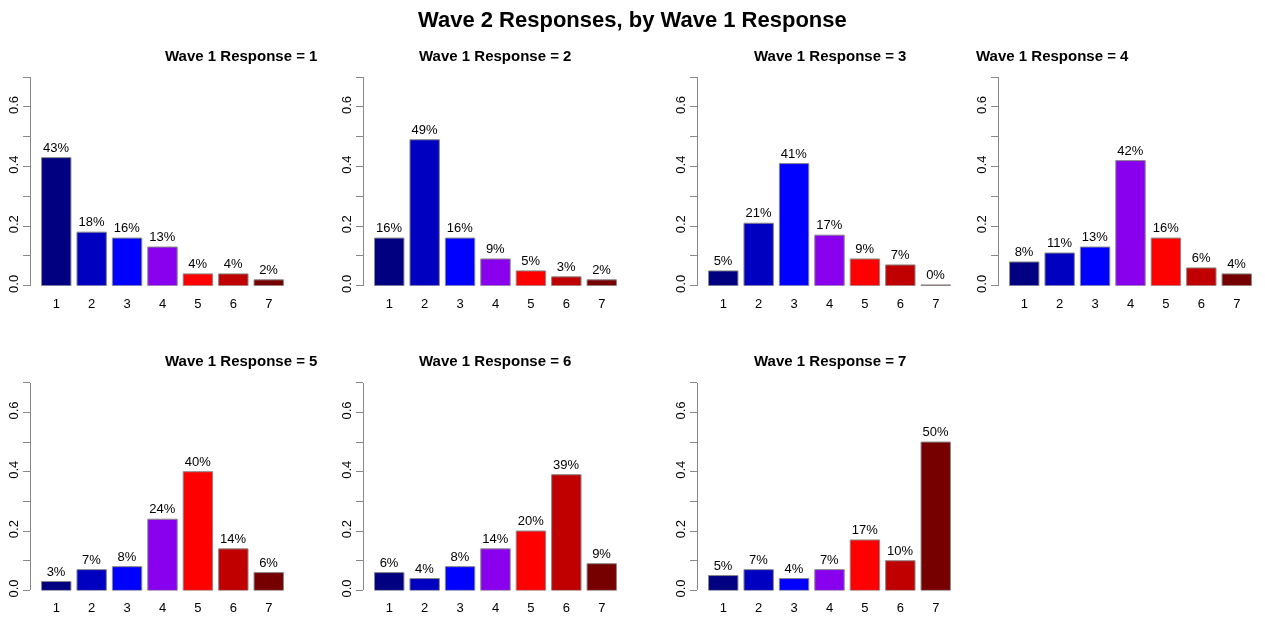 Image resolution: width=1265 pixels, height=633 pixels. Describe the element at coordinates (56, 147) in the screenshot. I see `data-label: 43%` at that location.